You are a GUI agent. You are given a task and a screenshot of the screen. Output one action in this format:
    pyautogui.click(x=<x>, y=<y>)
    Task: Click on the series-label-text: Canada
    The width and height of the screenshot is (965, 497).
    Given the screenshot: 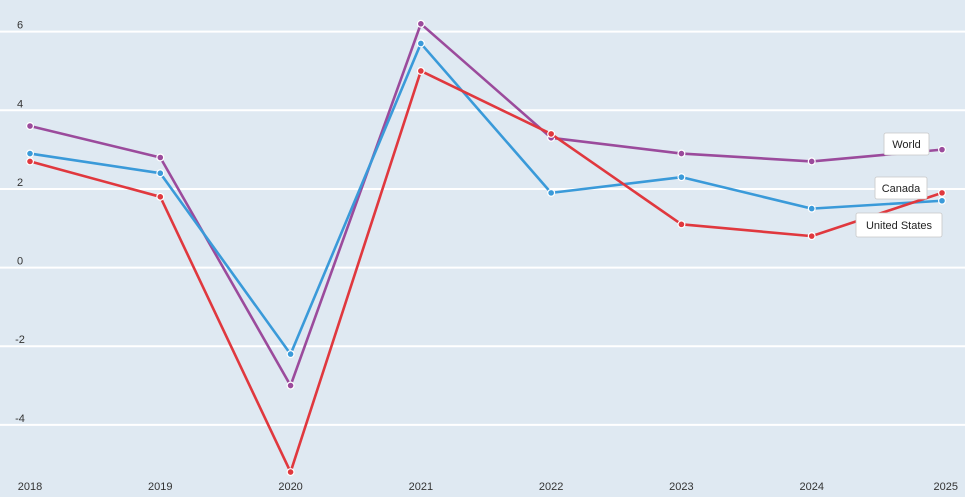 What is the action you would take?
    pyautogui.click(x=901, y=189)
    